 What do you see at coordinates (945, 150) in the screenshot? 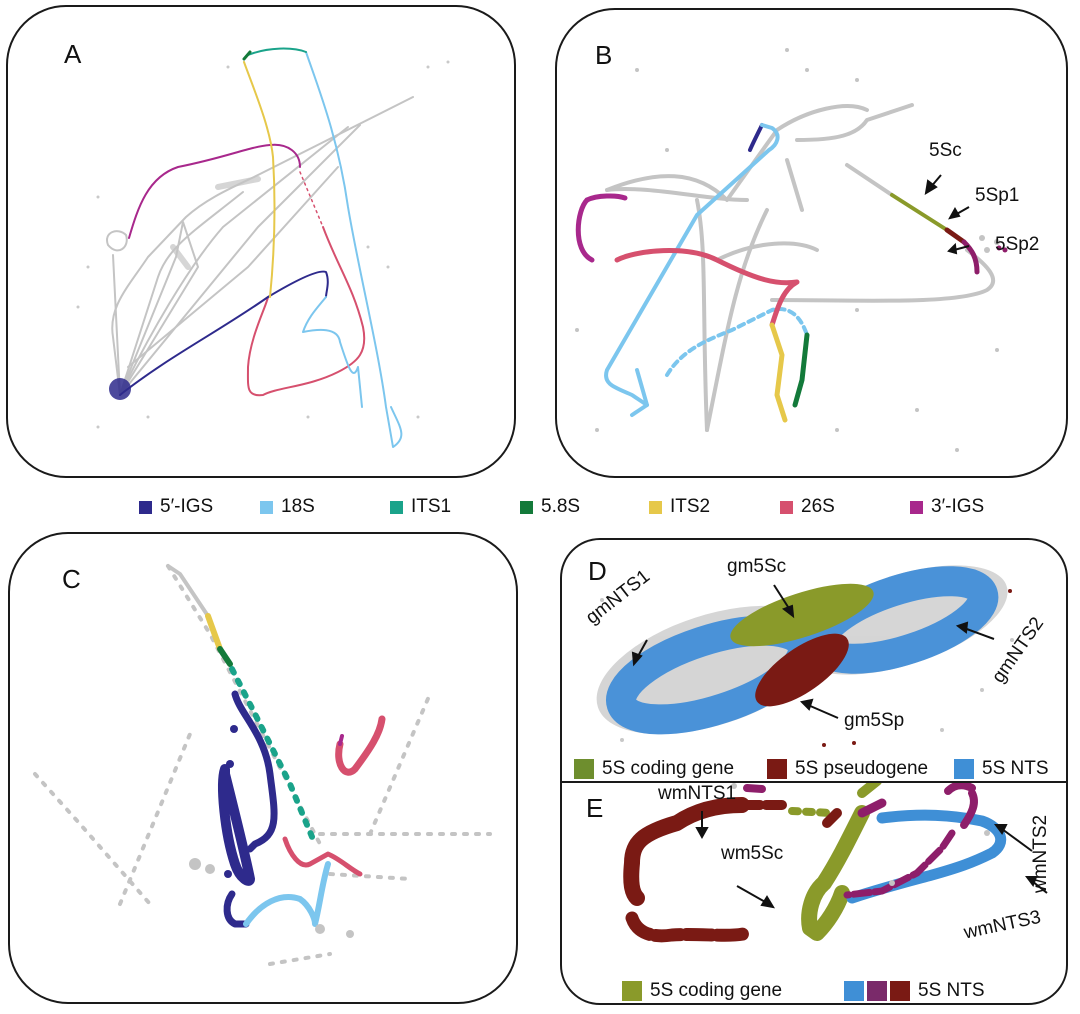
I see `label-5sc: 5Sc` at bounding box center [945, 150].